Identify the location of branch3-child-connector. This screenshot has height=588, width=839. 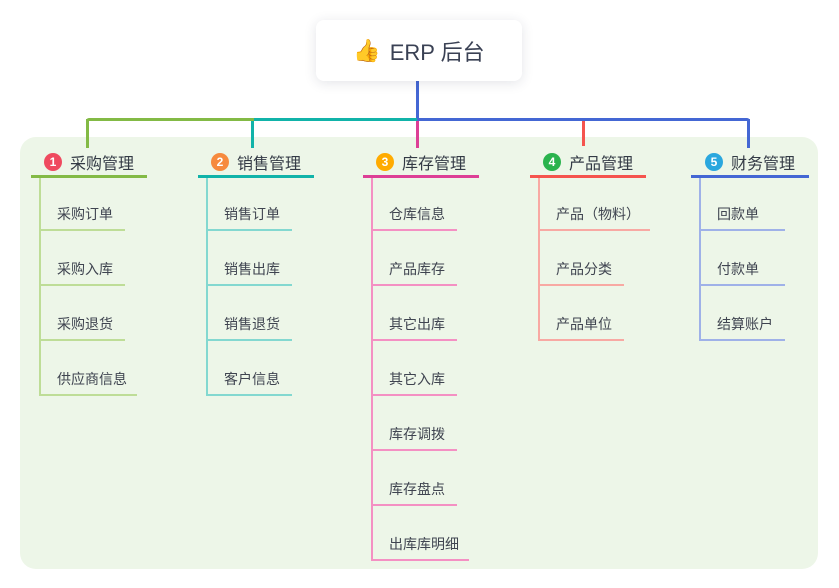
(372, 369).